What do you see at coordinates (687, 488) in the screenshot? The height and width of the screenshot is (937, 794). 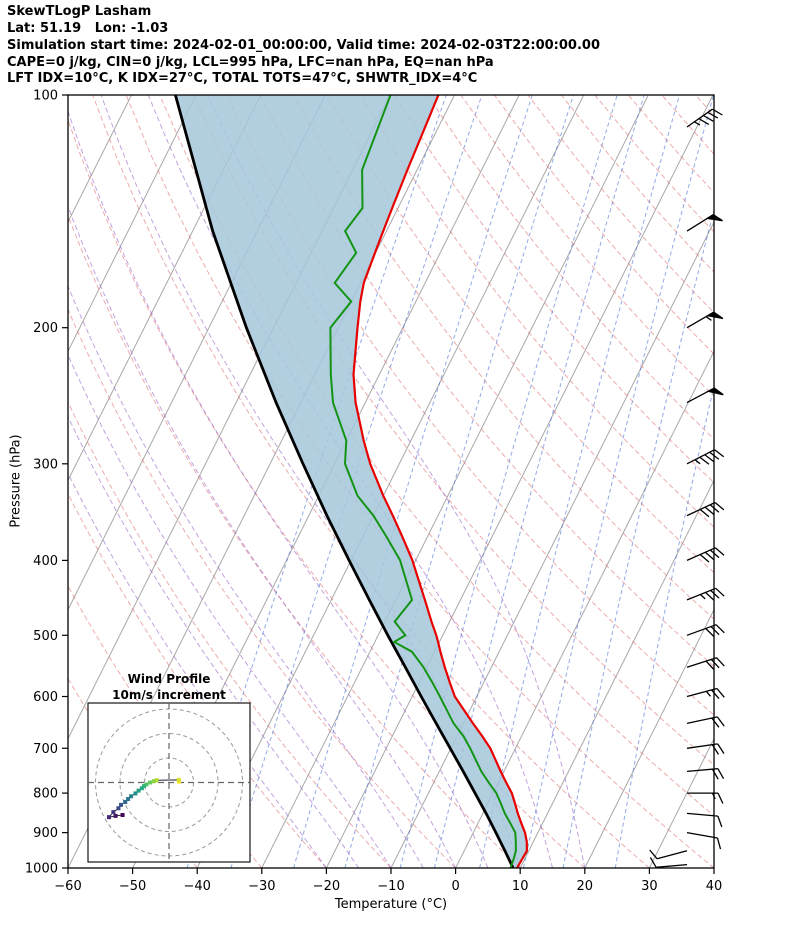 I see `wind-barbs` at bounding box center [687, 488].